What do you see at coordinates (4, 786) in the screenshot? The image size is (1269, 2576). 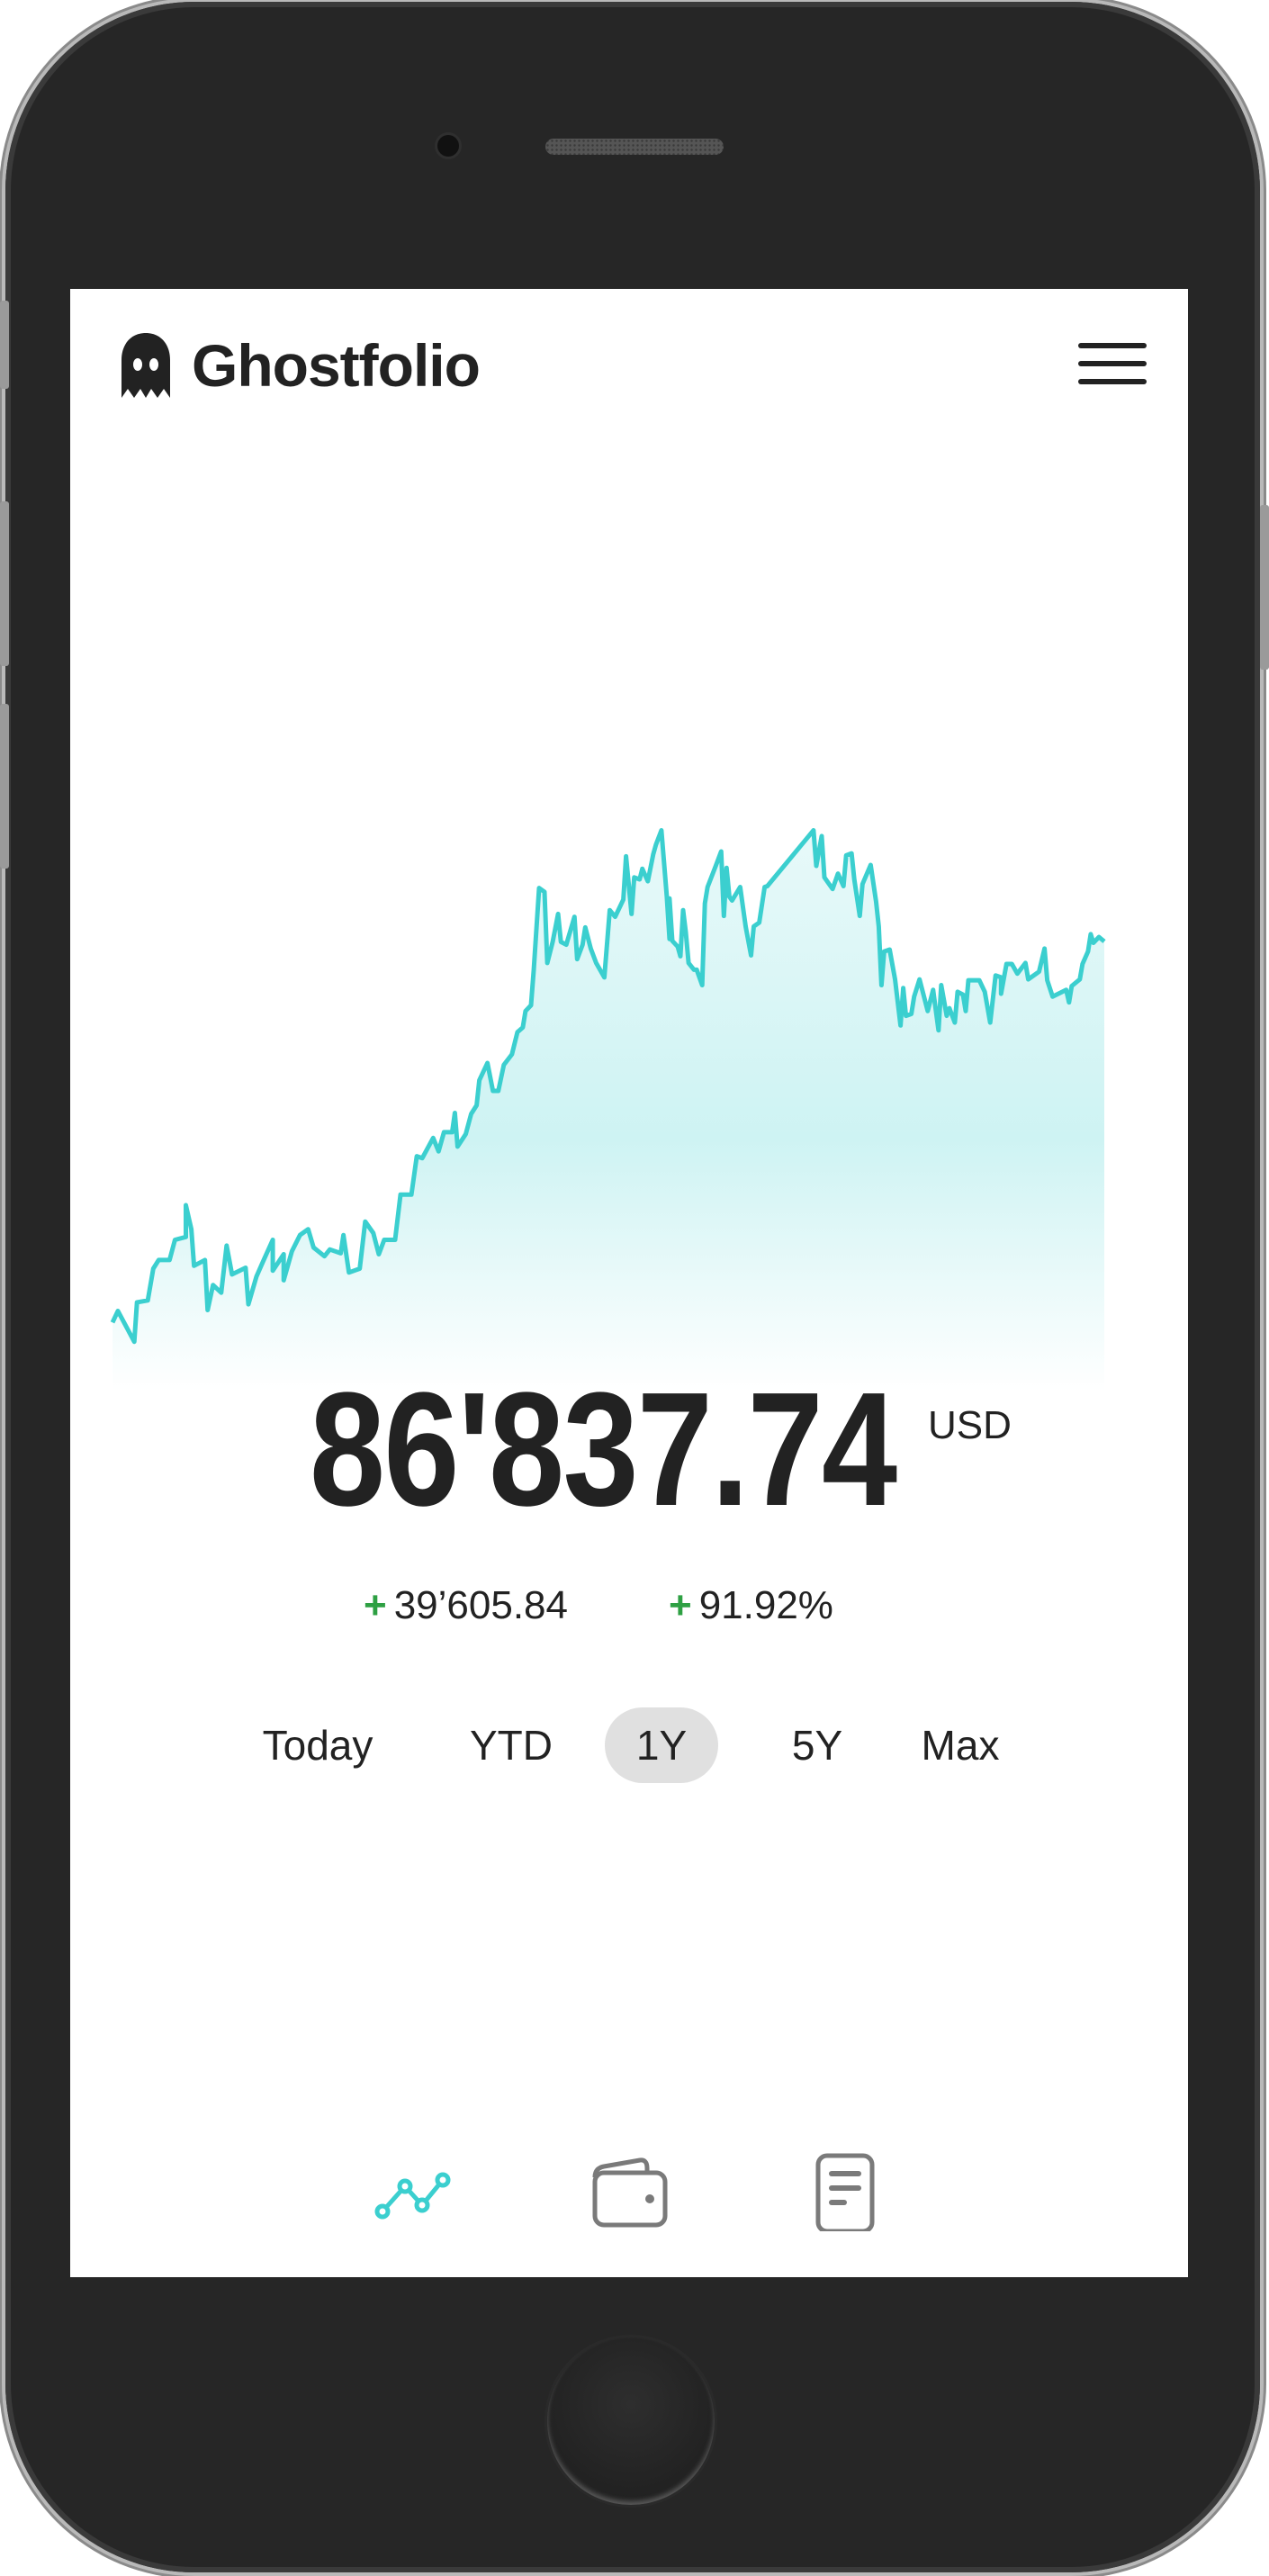 I see `volume-down-button` at bounding box center [4, 786].